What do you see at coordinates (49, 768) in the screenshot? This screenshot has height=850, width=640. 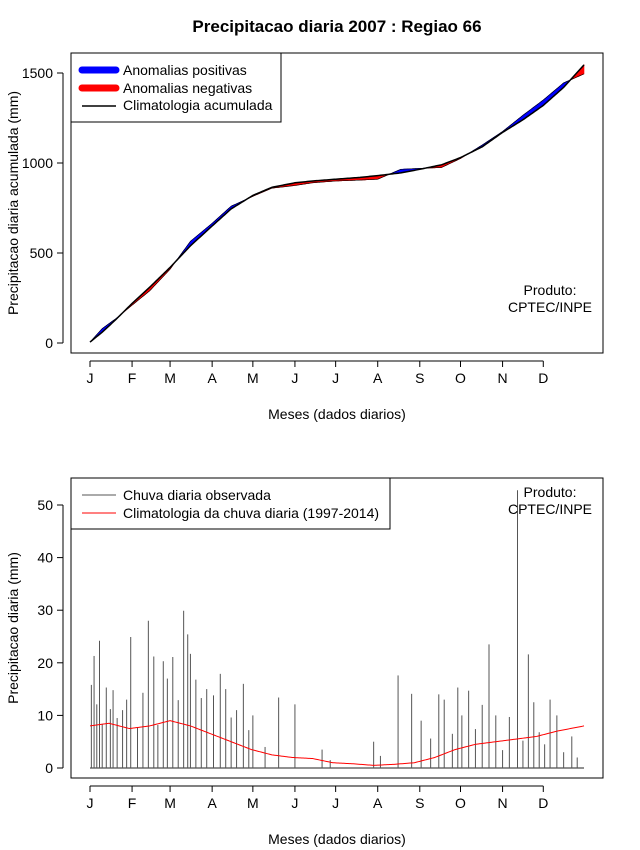 I see `bottom-y-tick-label: 0` at bounding box center [49, 768].